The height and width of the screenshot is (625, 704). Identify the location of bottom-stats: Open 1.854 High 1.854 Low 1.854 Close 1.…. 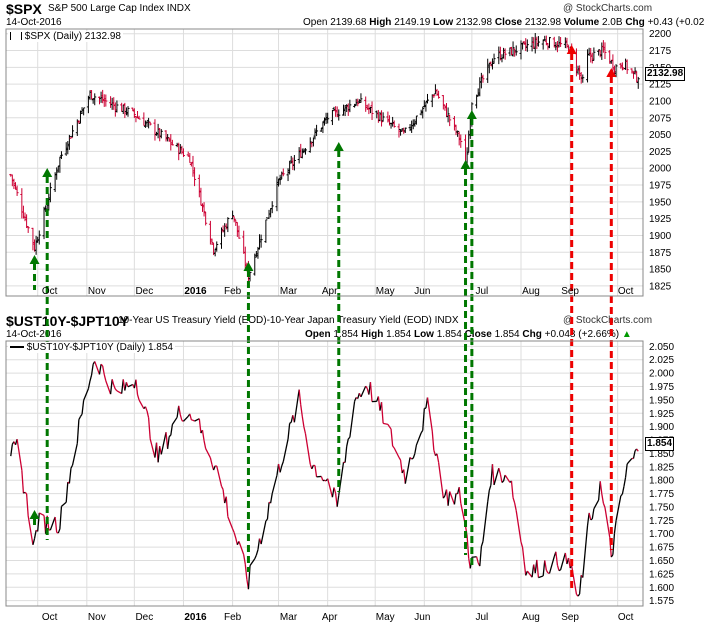
(468, 334).